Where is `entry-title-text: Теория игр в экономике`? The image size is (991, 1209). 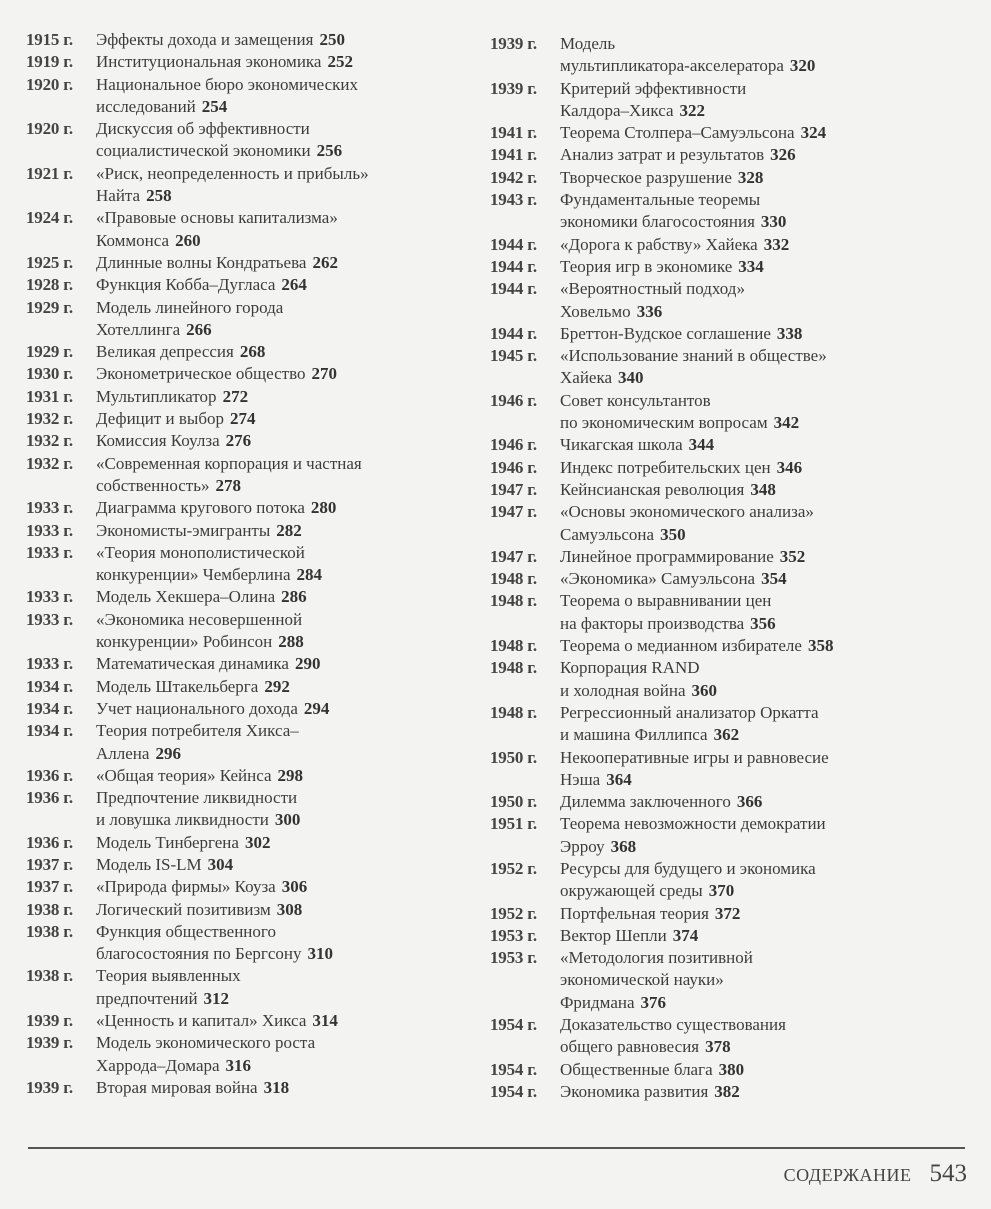
entry-title-text: Теория игр в экономике is located at coordinates (646, 266).